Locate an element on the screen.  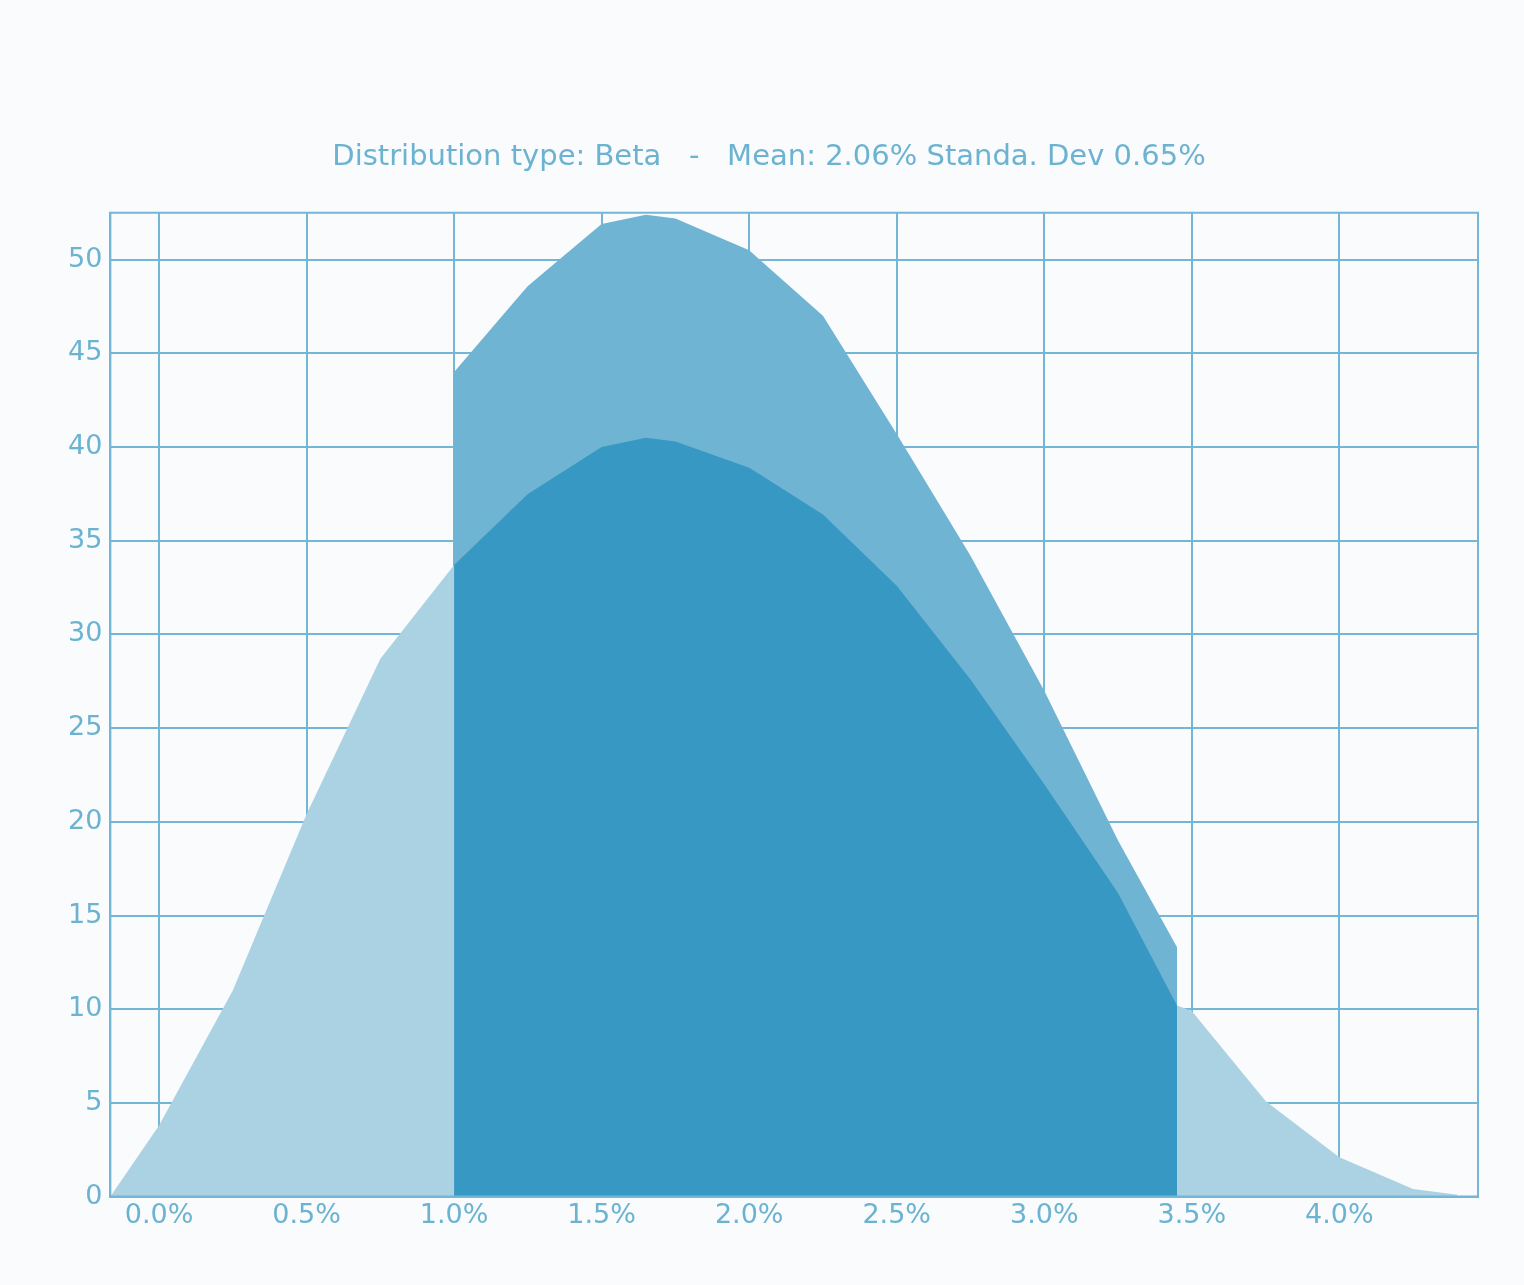
y-tick-label: 45 is located at coordinates (85, 351).